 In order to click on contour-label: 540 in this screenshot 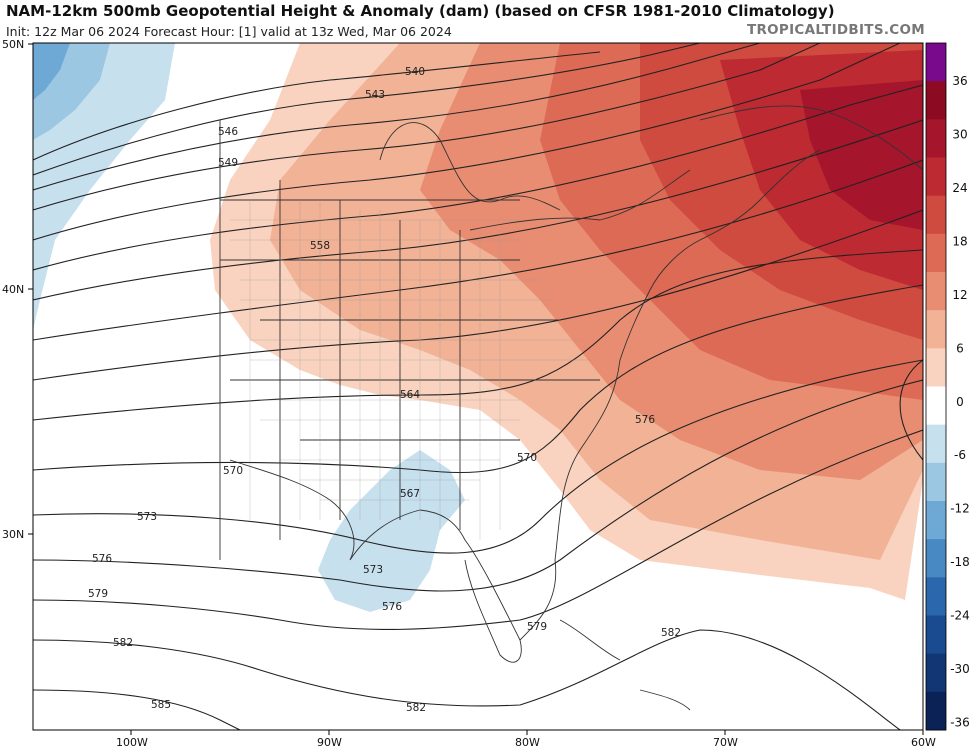, I will do `click(415, 72)`.